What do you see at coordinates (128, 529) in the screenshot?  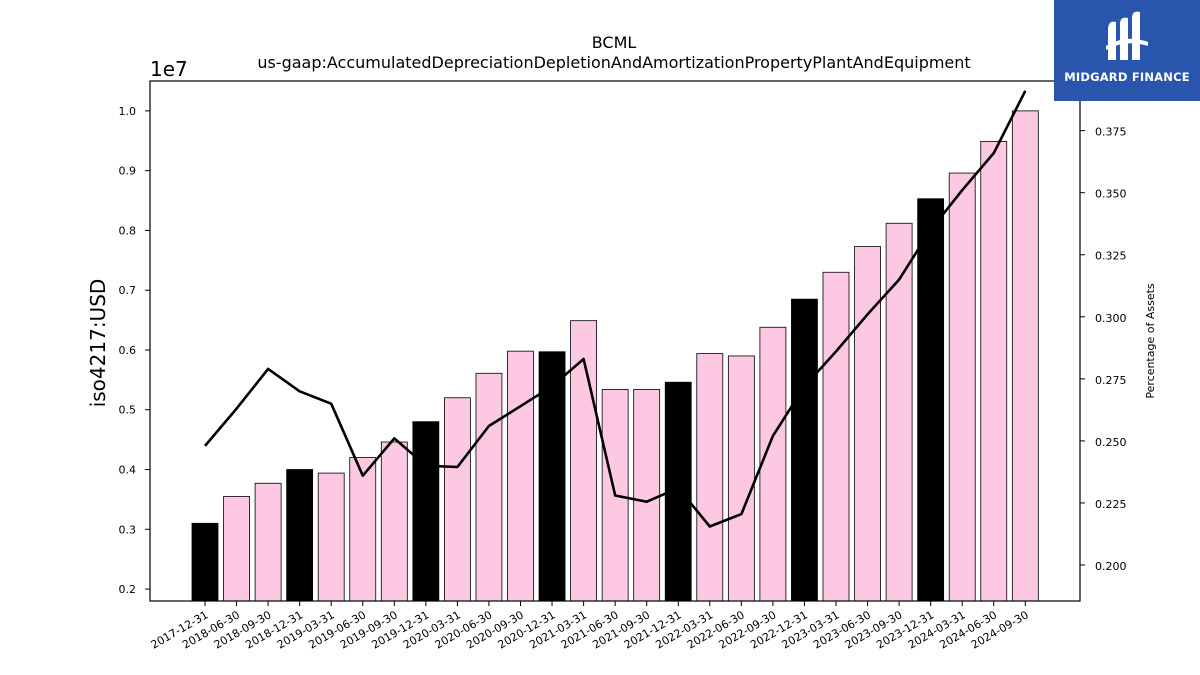 I see `y-tick-label: 0.3` at bounding box center [128, 529].